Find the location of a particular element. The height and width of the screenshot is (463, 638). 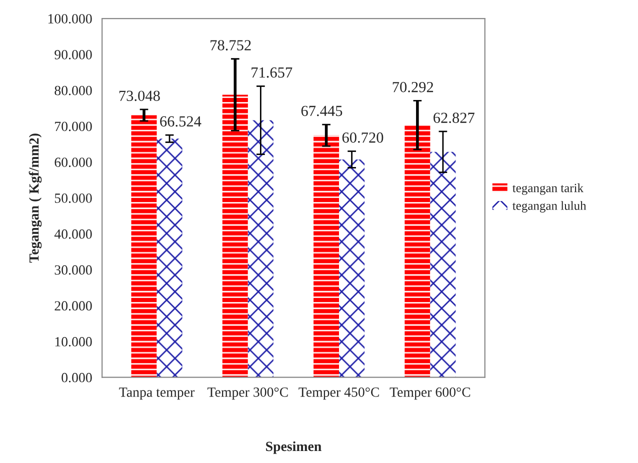

x-axis-title: Spesimen is located at coordinates (294, 447).